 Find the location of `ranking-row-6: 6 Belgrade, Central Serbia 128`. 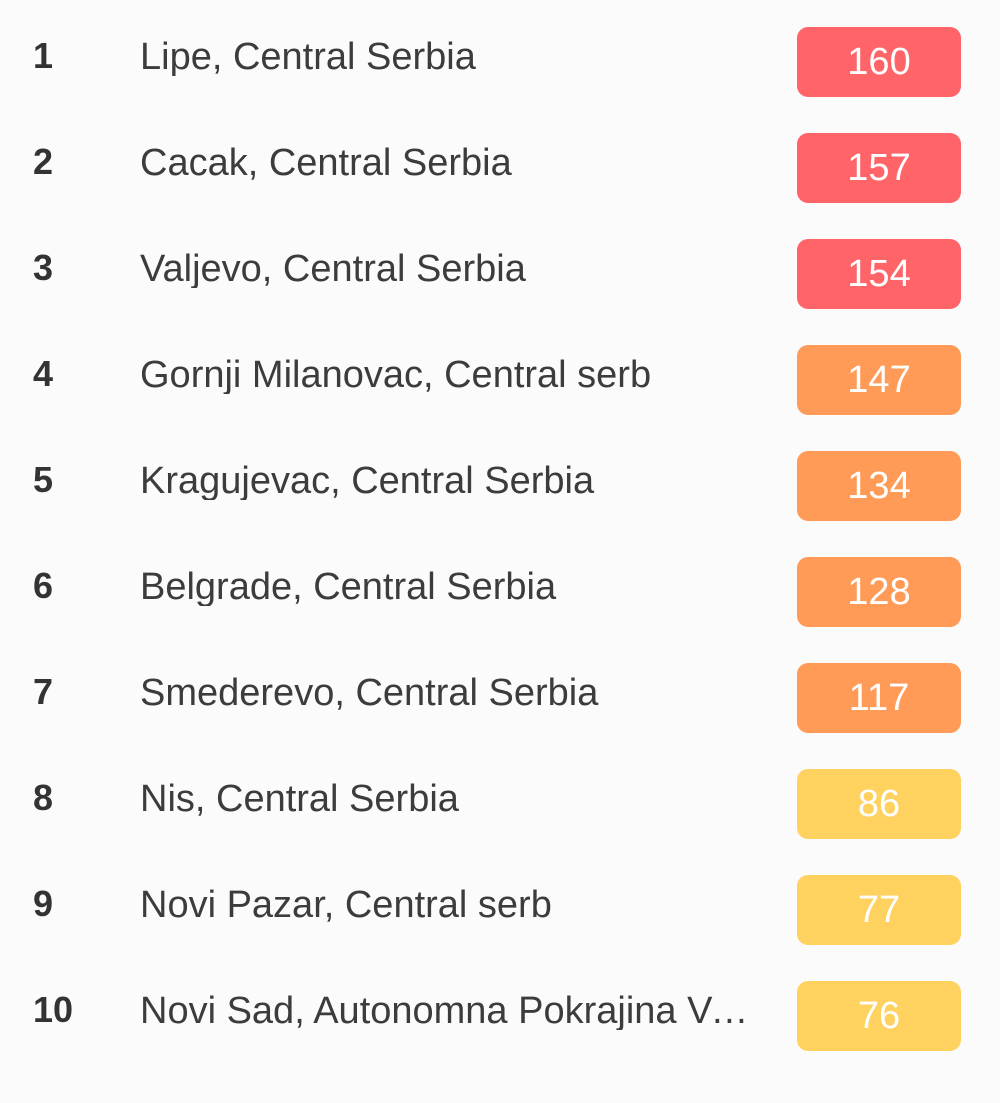

ranking-row-6: 6 Belgrade, Central Serbia 128 is located at coordinates (500, 583).